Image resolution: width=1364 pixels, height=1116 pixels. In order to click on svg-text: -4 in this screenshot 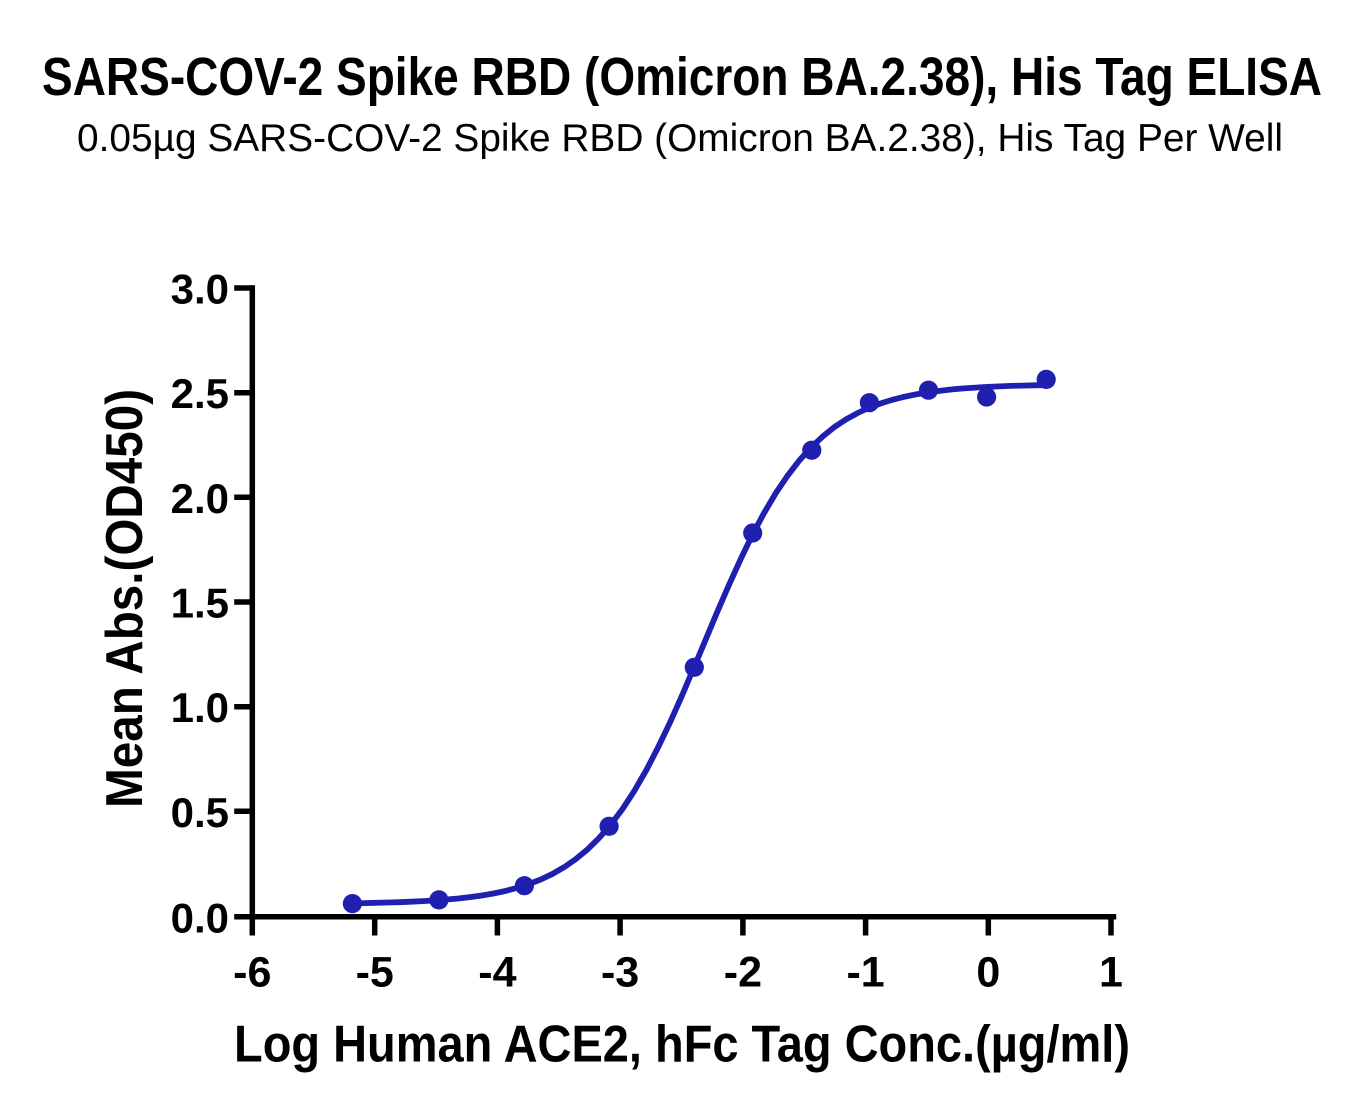, I will do `click(497, 973)`.